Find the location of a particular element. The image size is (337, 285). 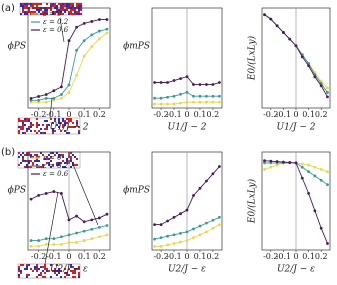

arrow is located at coordinates (85, 193).